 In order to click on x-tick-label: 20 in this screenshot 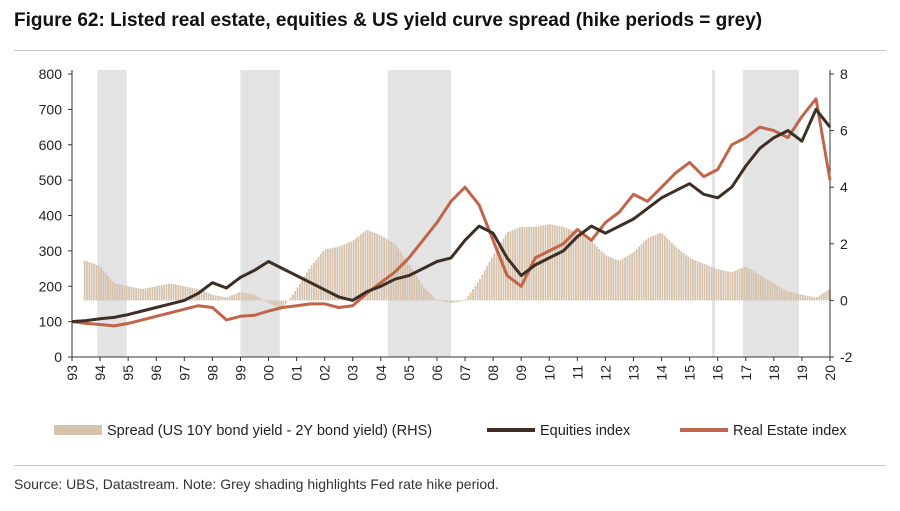, I will do `click(830, 373)`.